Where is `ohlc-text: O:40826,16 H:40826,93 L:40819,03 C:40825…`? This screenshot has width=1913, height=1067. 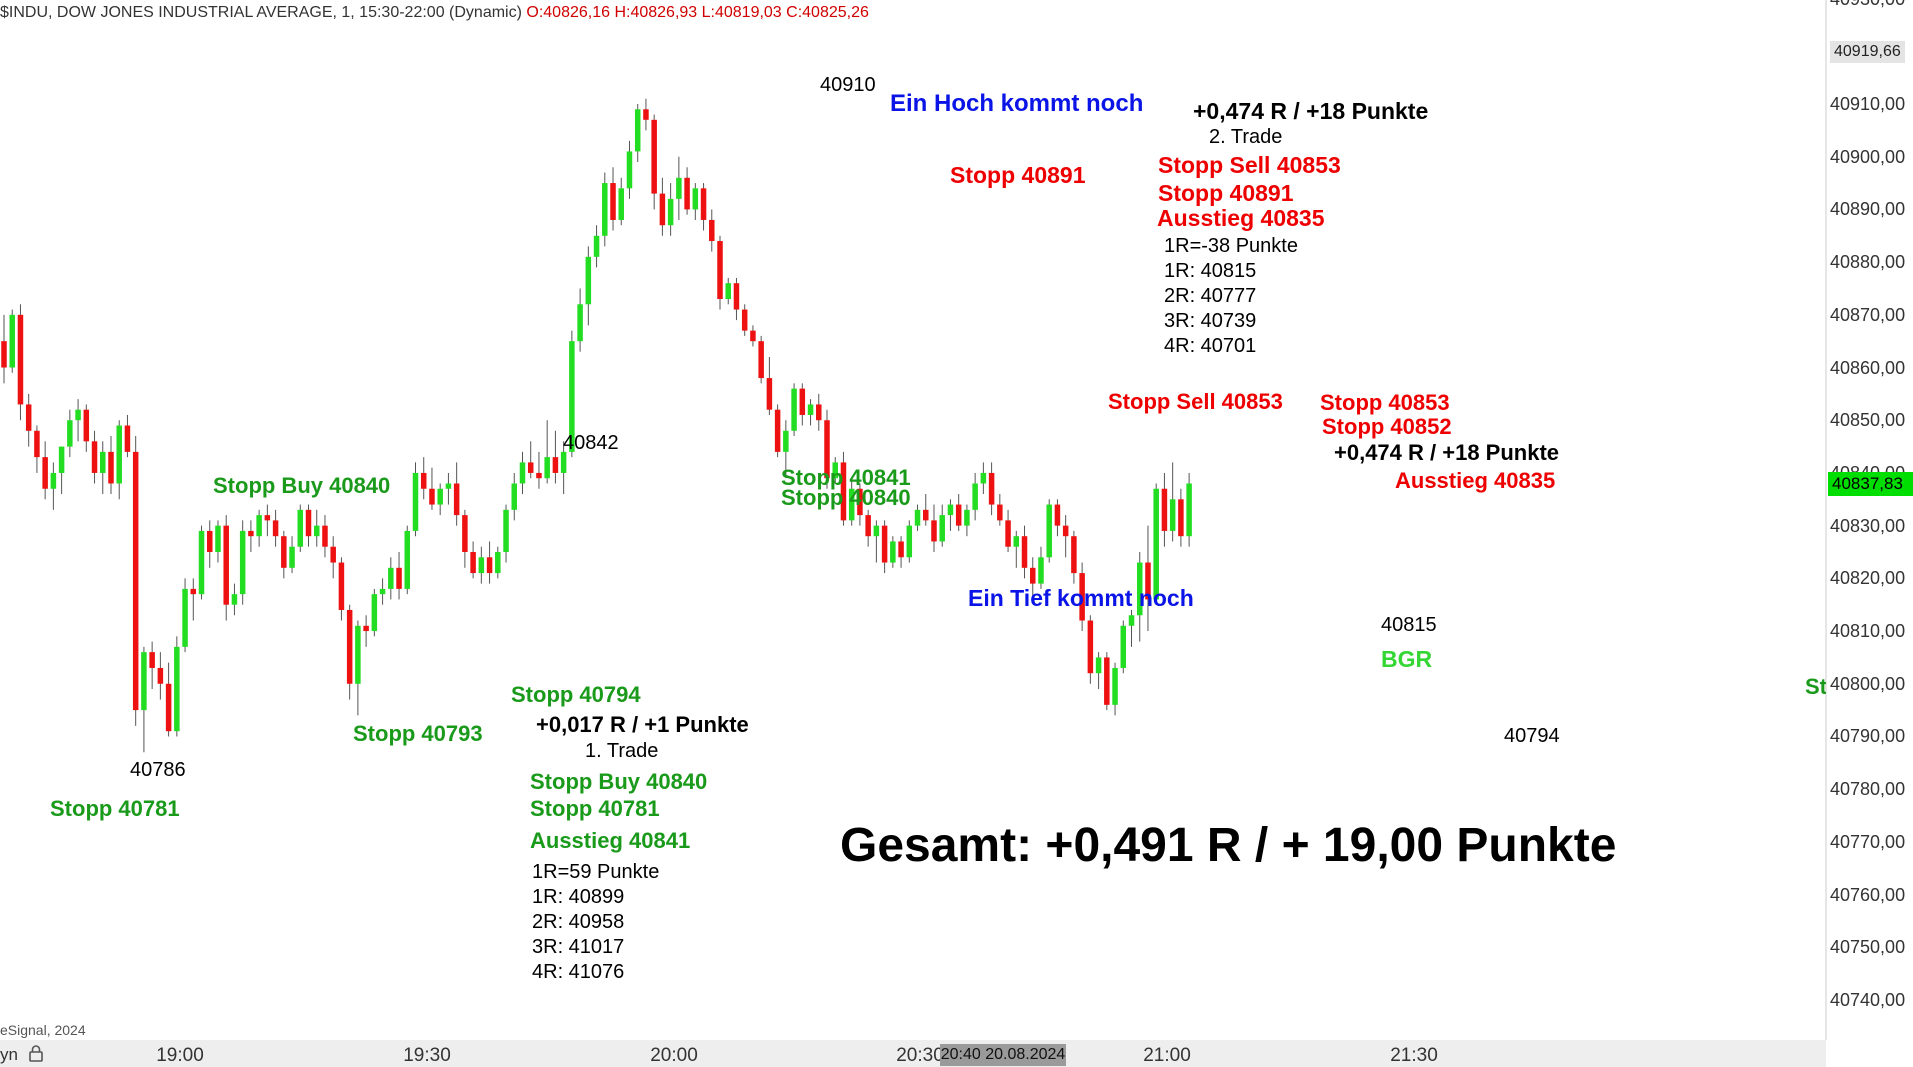 ohlc-text: O:40826,16 H:40826,93 L:40819,03 C:40825… is located at coordinates (697, 12).